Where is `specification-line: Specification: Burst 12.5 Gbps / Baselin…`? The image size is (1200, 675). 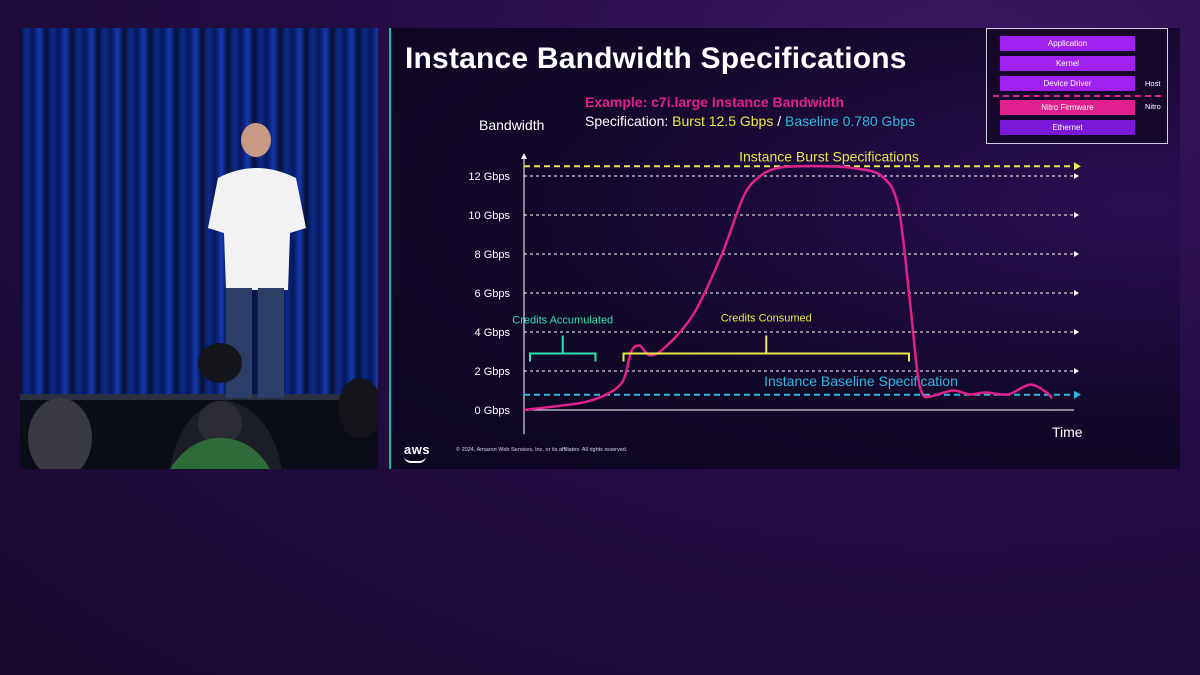
specification-line: Specification: Burst 12.5 Gbps / Baselin… is located at coordinates (750, 121).